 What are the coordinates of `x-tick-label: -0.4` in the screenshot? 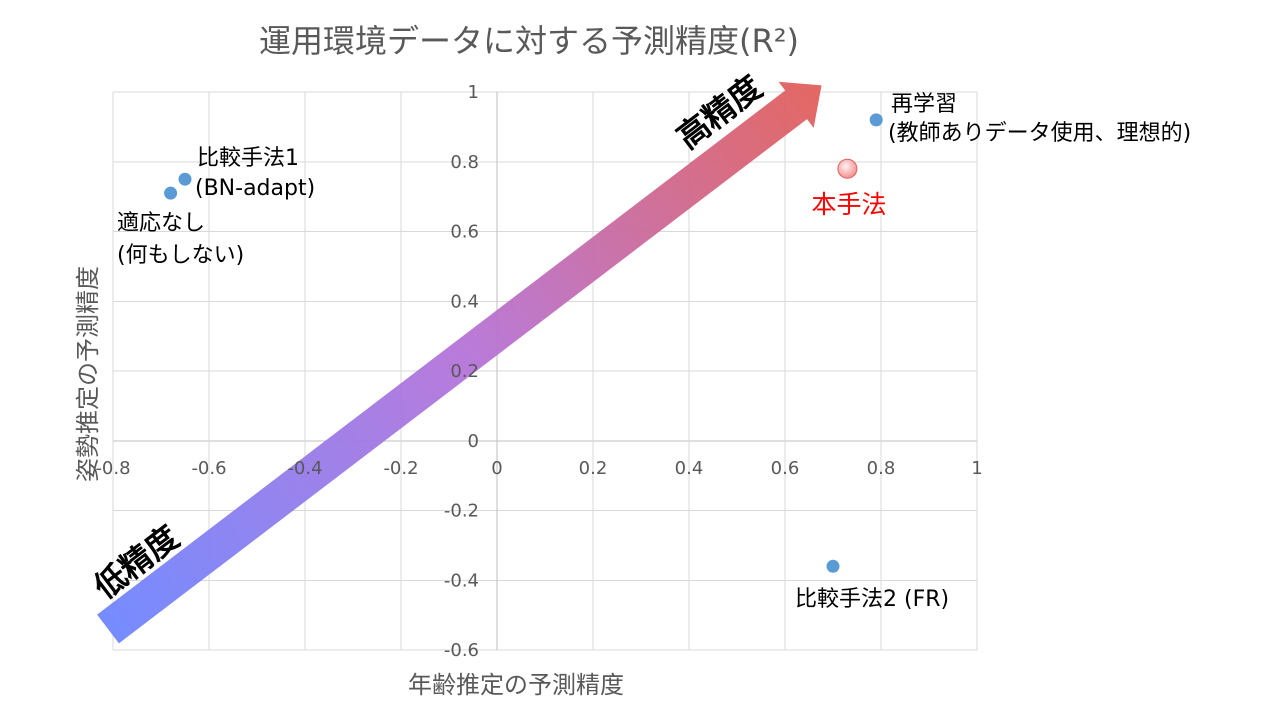 It's located at (304, 468).